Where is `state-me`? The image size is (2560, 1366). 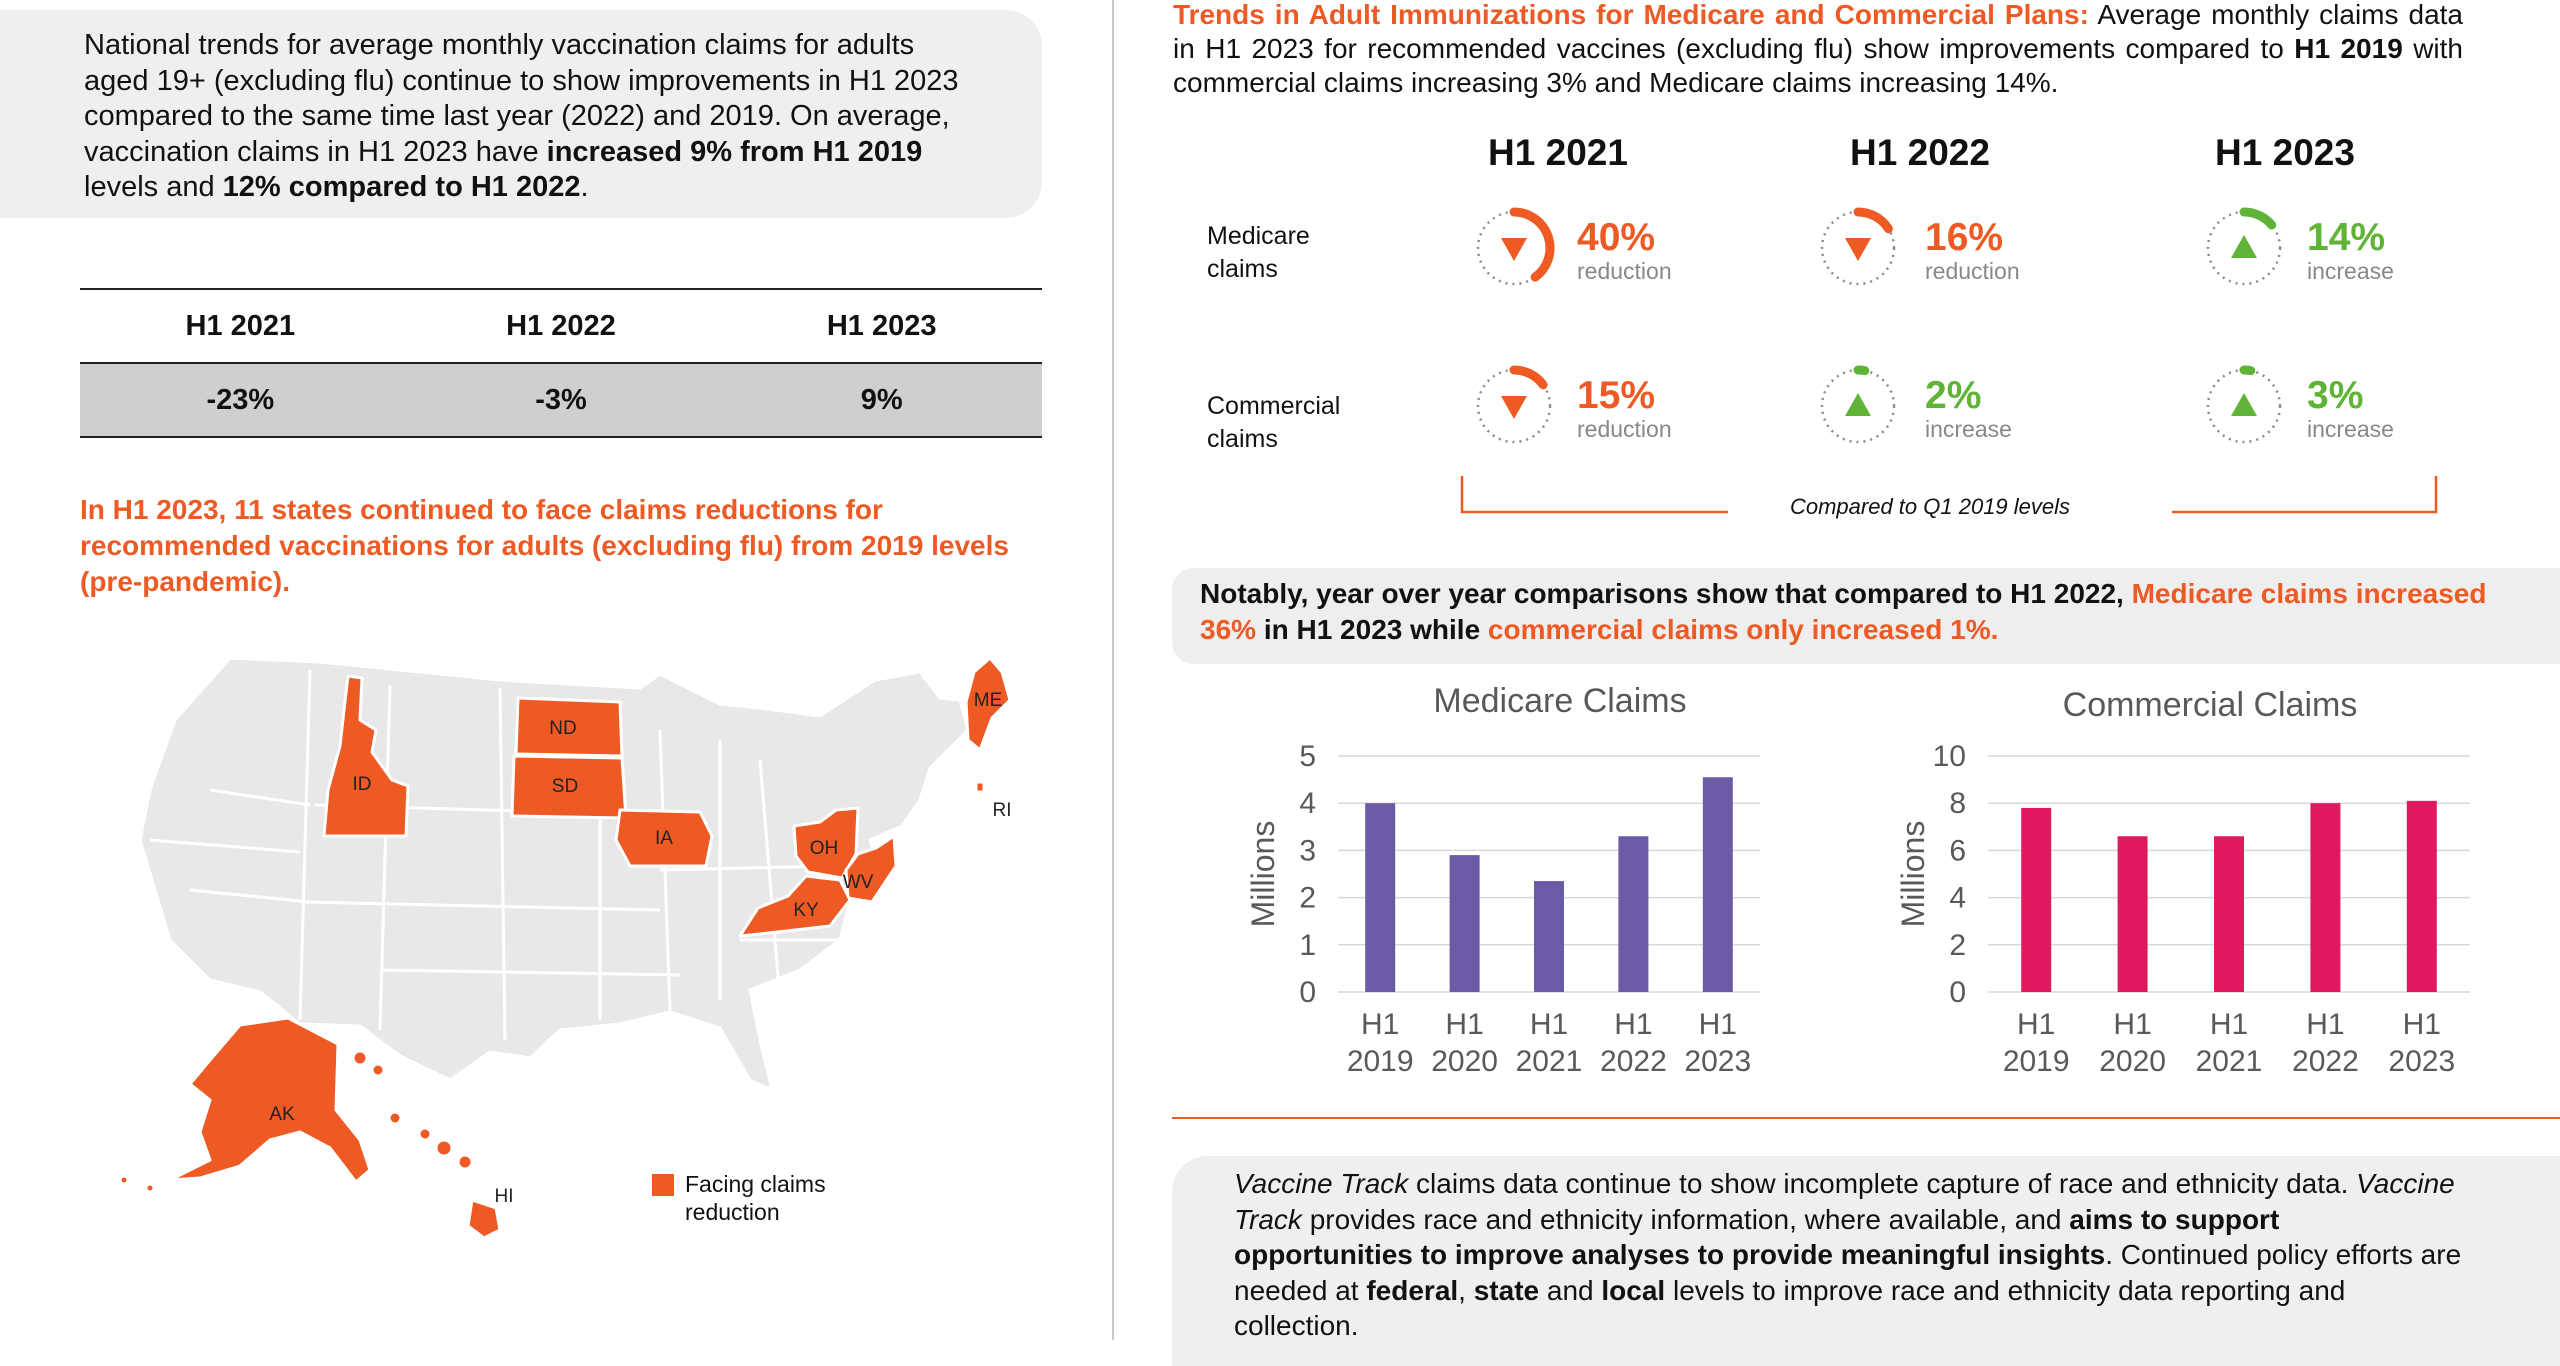
state-me is located at coordinates (988, 704).